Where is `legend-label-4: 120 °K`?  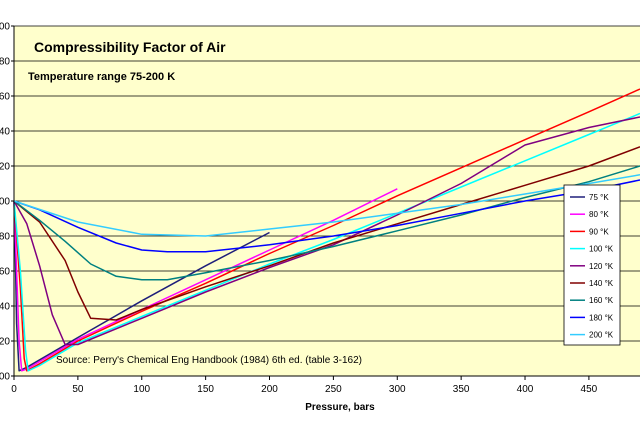
legend-label-4: 120 °K is located at coordinates (601, 266).